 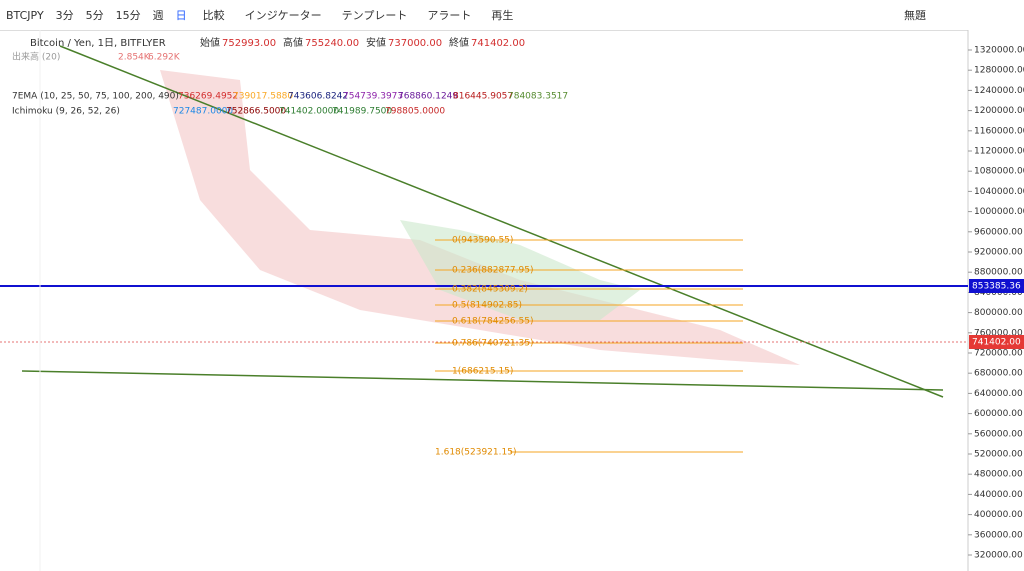 I want to click on legend-value: 754739.3973, so click(x=373, y=97).